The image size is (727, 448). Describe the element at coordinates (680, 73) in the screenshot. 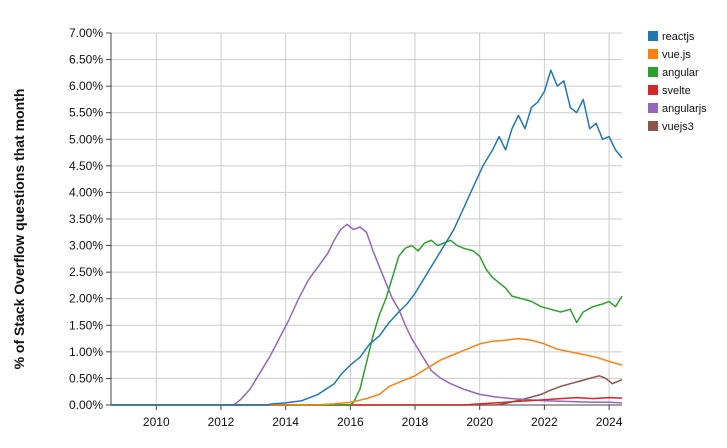

I see `legend-label: angular` at that location.